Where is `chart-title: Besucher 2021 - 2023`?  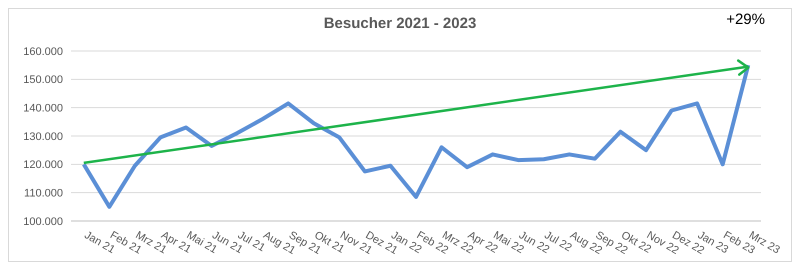 chart-title: Besucher 2021 - 2023 is located at coordinates (400, 23).